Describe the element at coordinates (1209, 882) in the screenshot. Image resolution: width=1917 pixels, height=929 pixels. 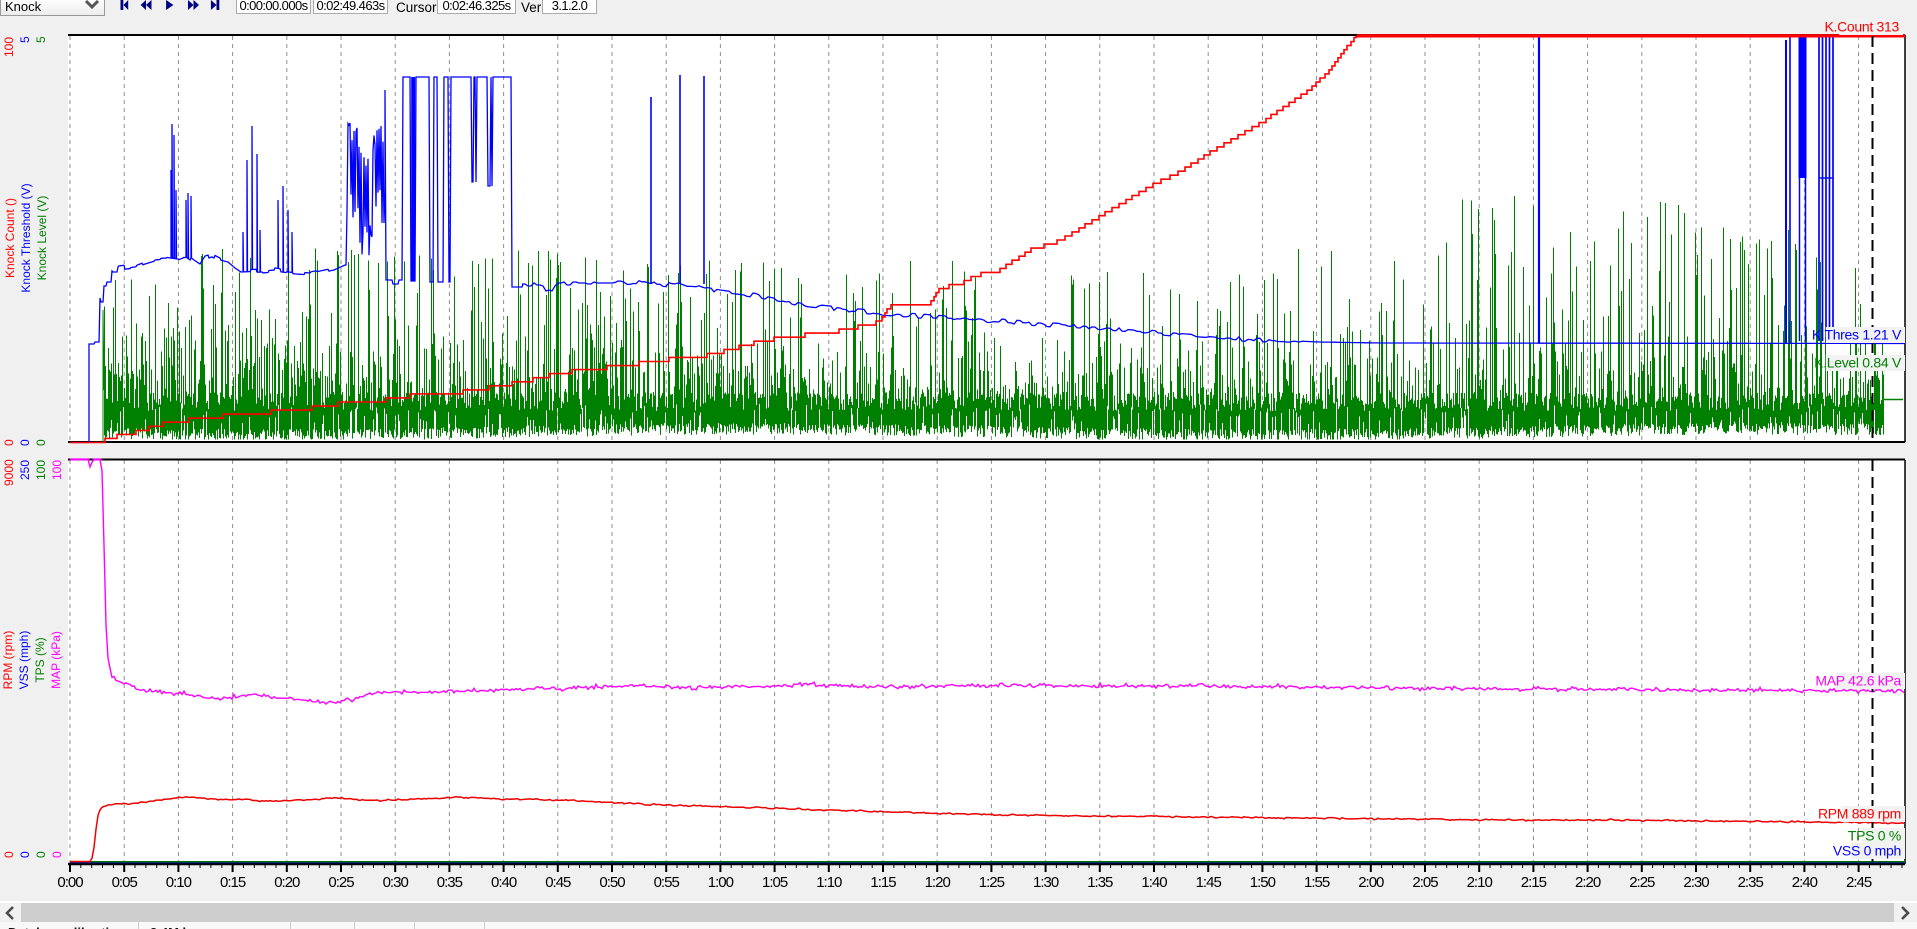
I see `svg-text: 1:45` at that location.